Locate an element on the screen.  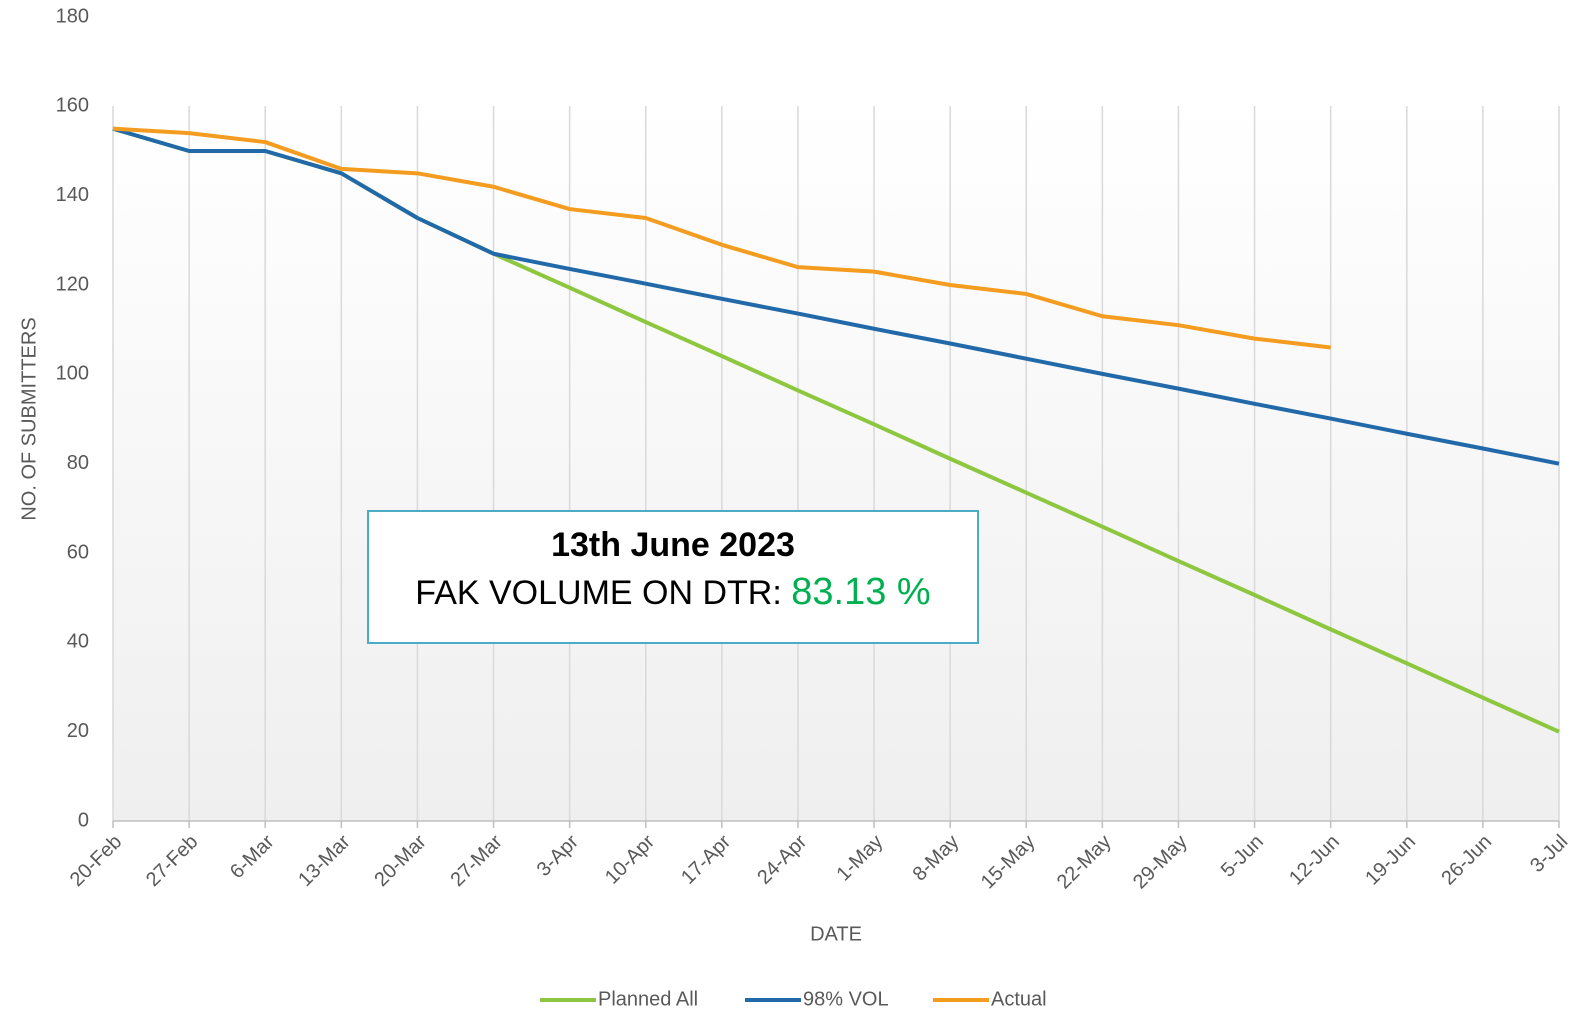
x-tick-label: 27-Mar is located at coordinates (476, 860).